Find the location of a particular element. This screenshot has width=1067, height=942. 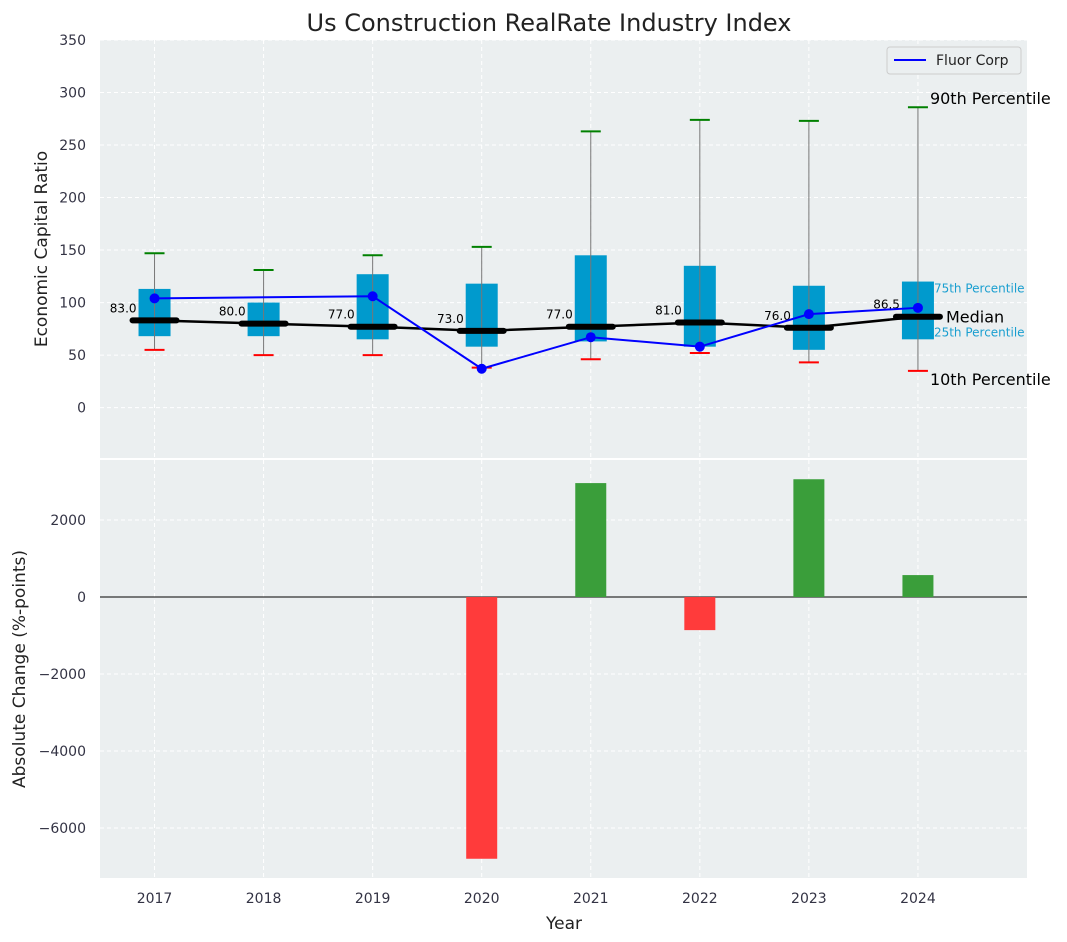

median-label: 73.0 is located at coordinates (450, 319).